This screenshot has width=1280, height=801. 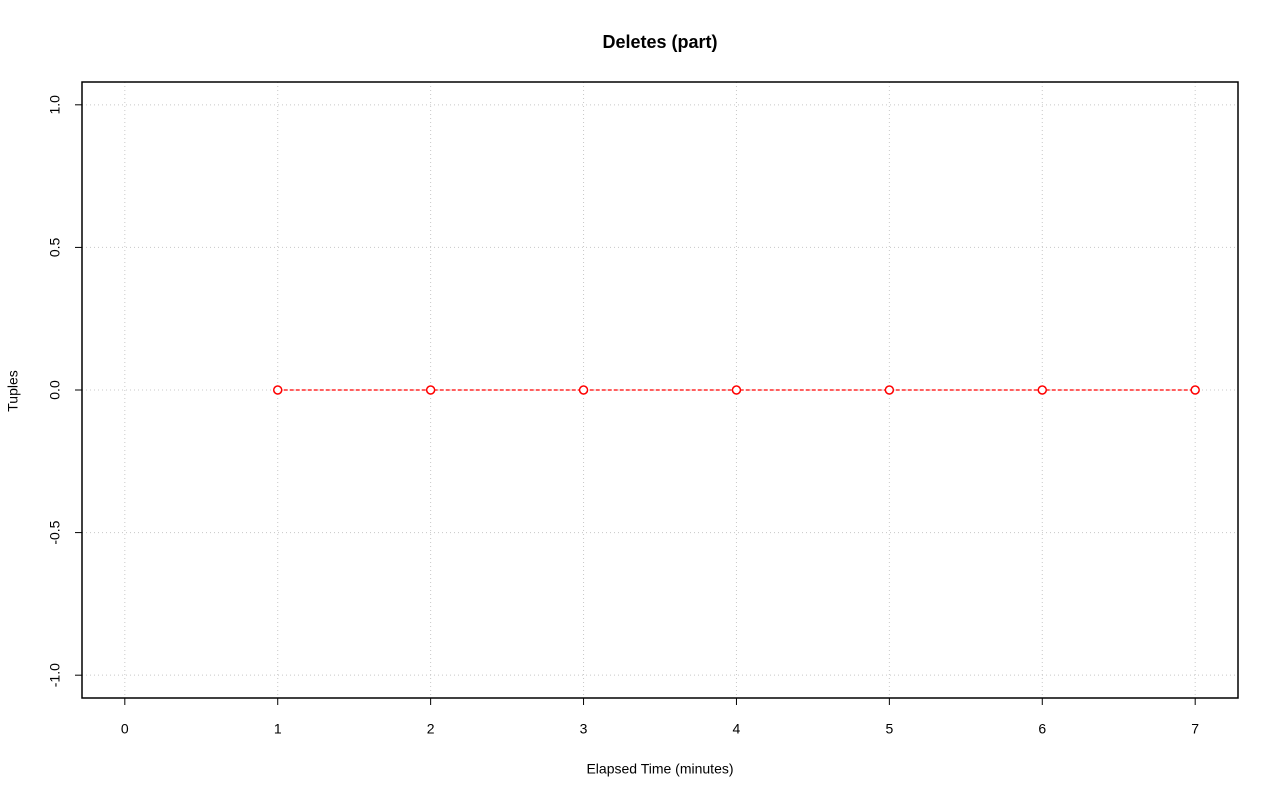 What do you see at coordinates (55, 675) in the screenshot?
I see `y-tick-label: -1.0` at bounding box center [55, 675].